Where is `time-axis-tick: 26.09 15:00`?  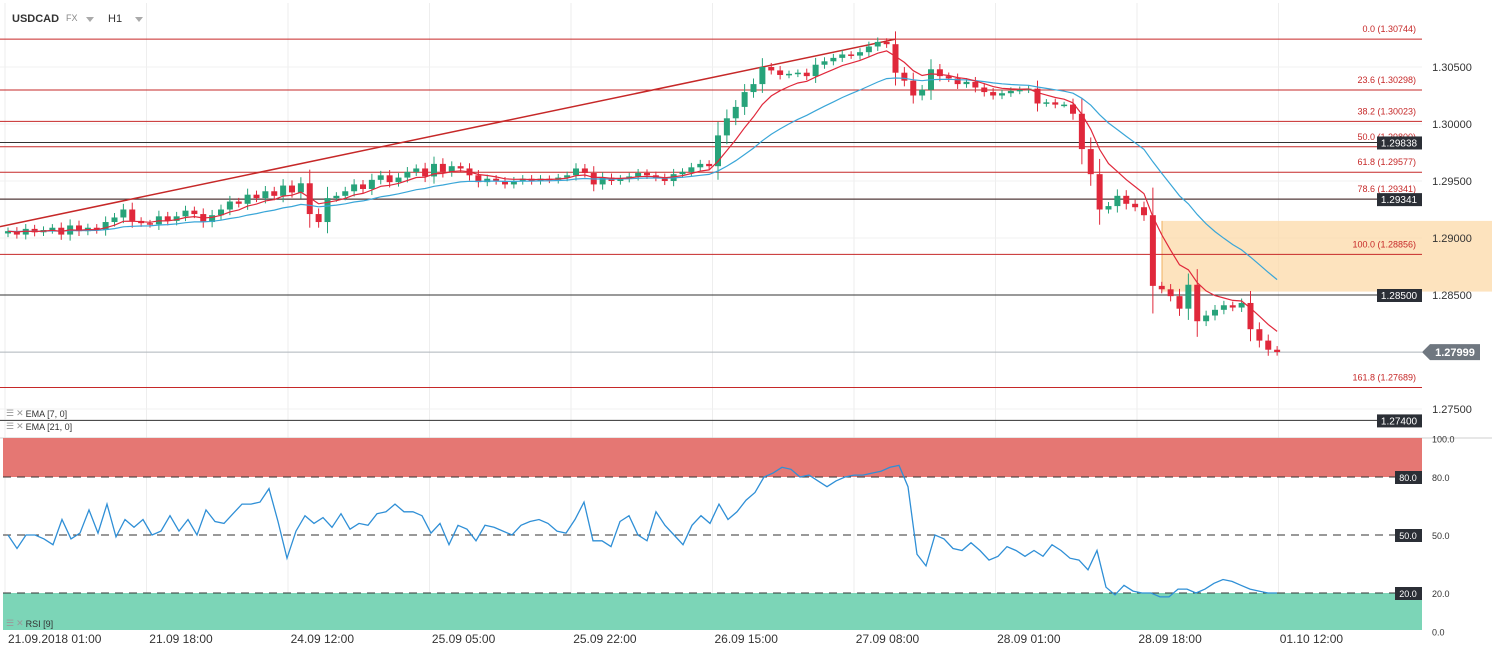 time-axis-tick: 26.09 15:00 is located at coordinates (747, 639).